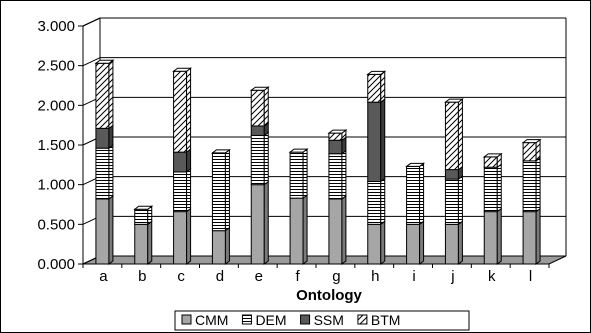  What do you see at coordinates (189, 160) in the screenshot?
I see `bar-side-c-ssm` at bounding box center [189, 160].